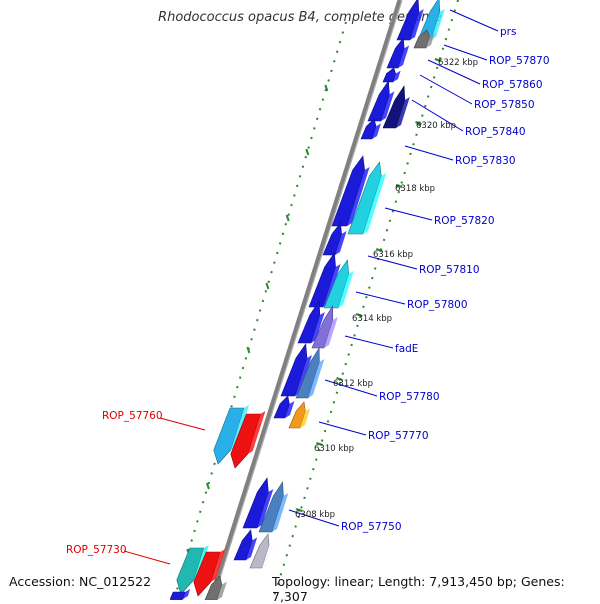 This screenshot has height=604, width=600. Describe the element at coordinates (180, 594) in the screenshot. I see `gene-rop-57720-a` at that location.